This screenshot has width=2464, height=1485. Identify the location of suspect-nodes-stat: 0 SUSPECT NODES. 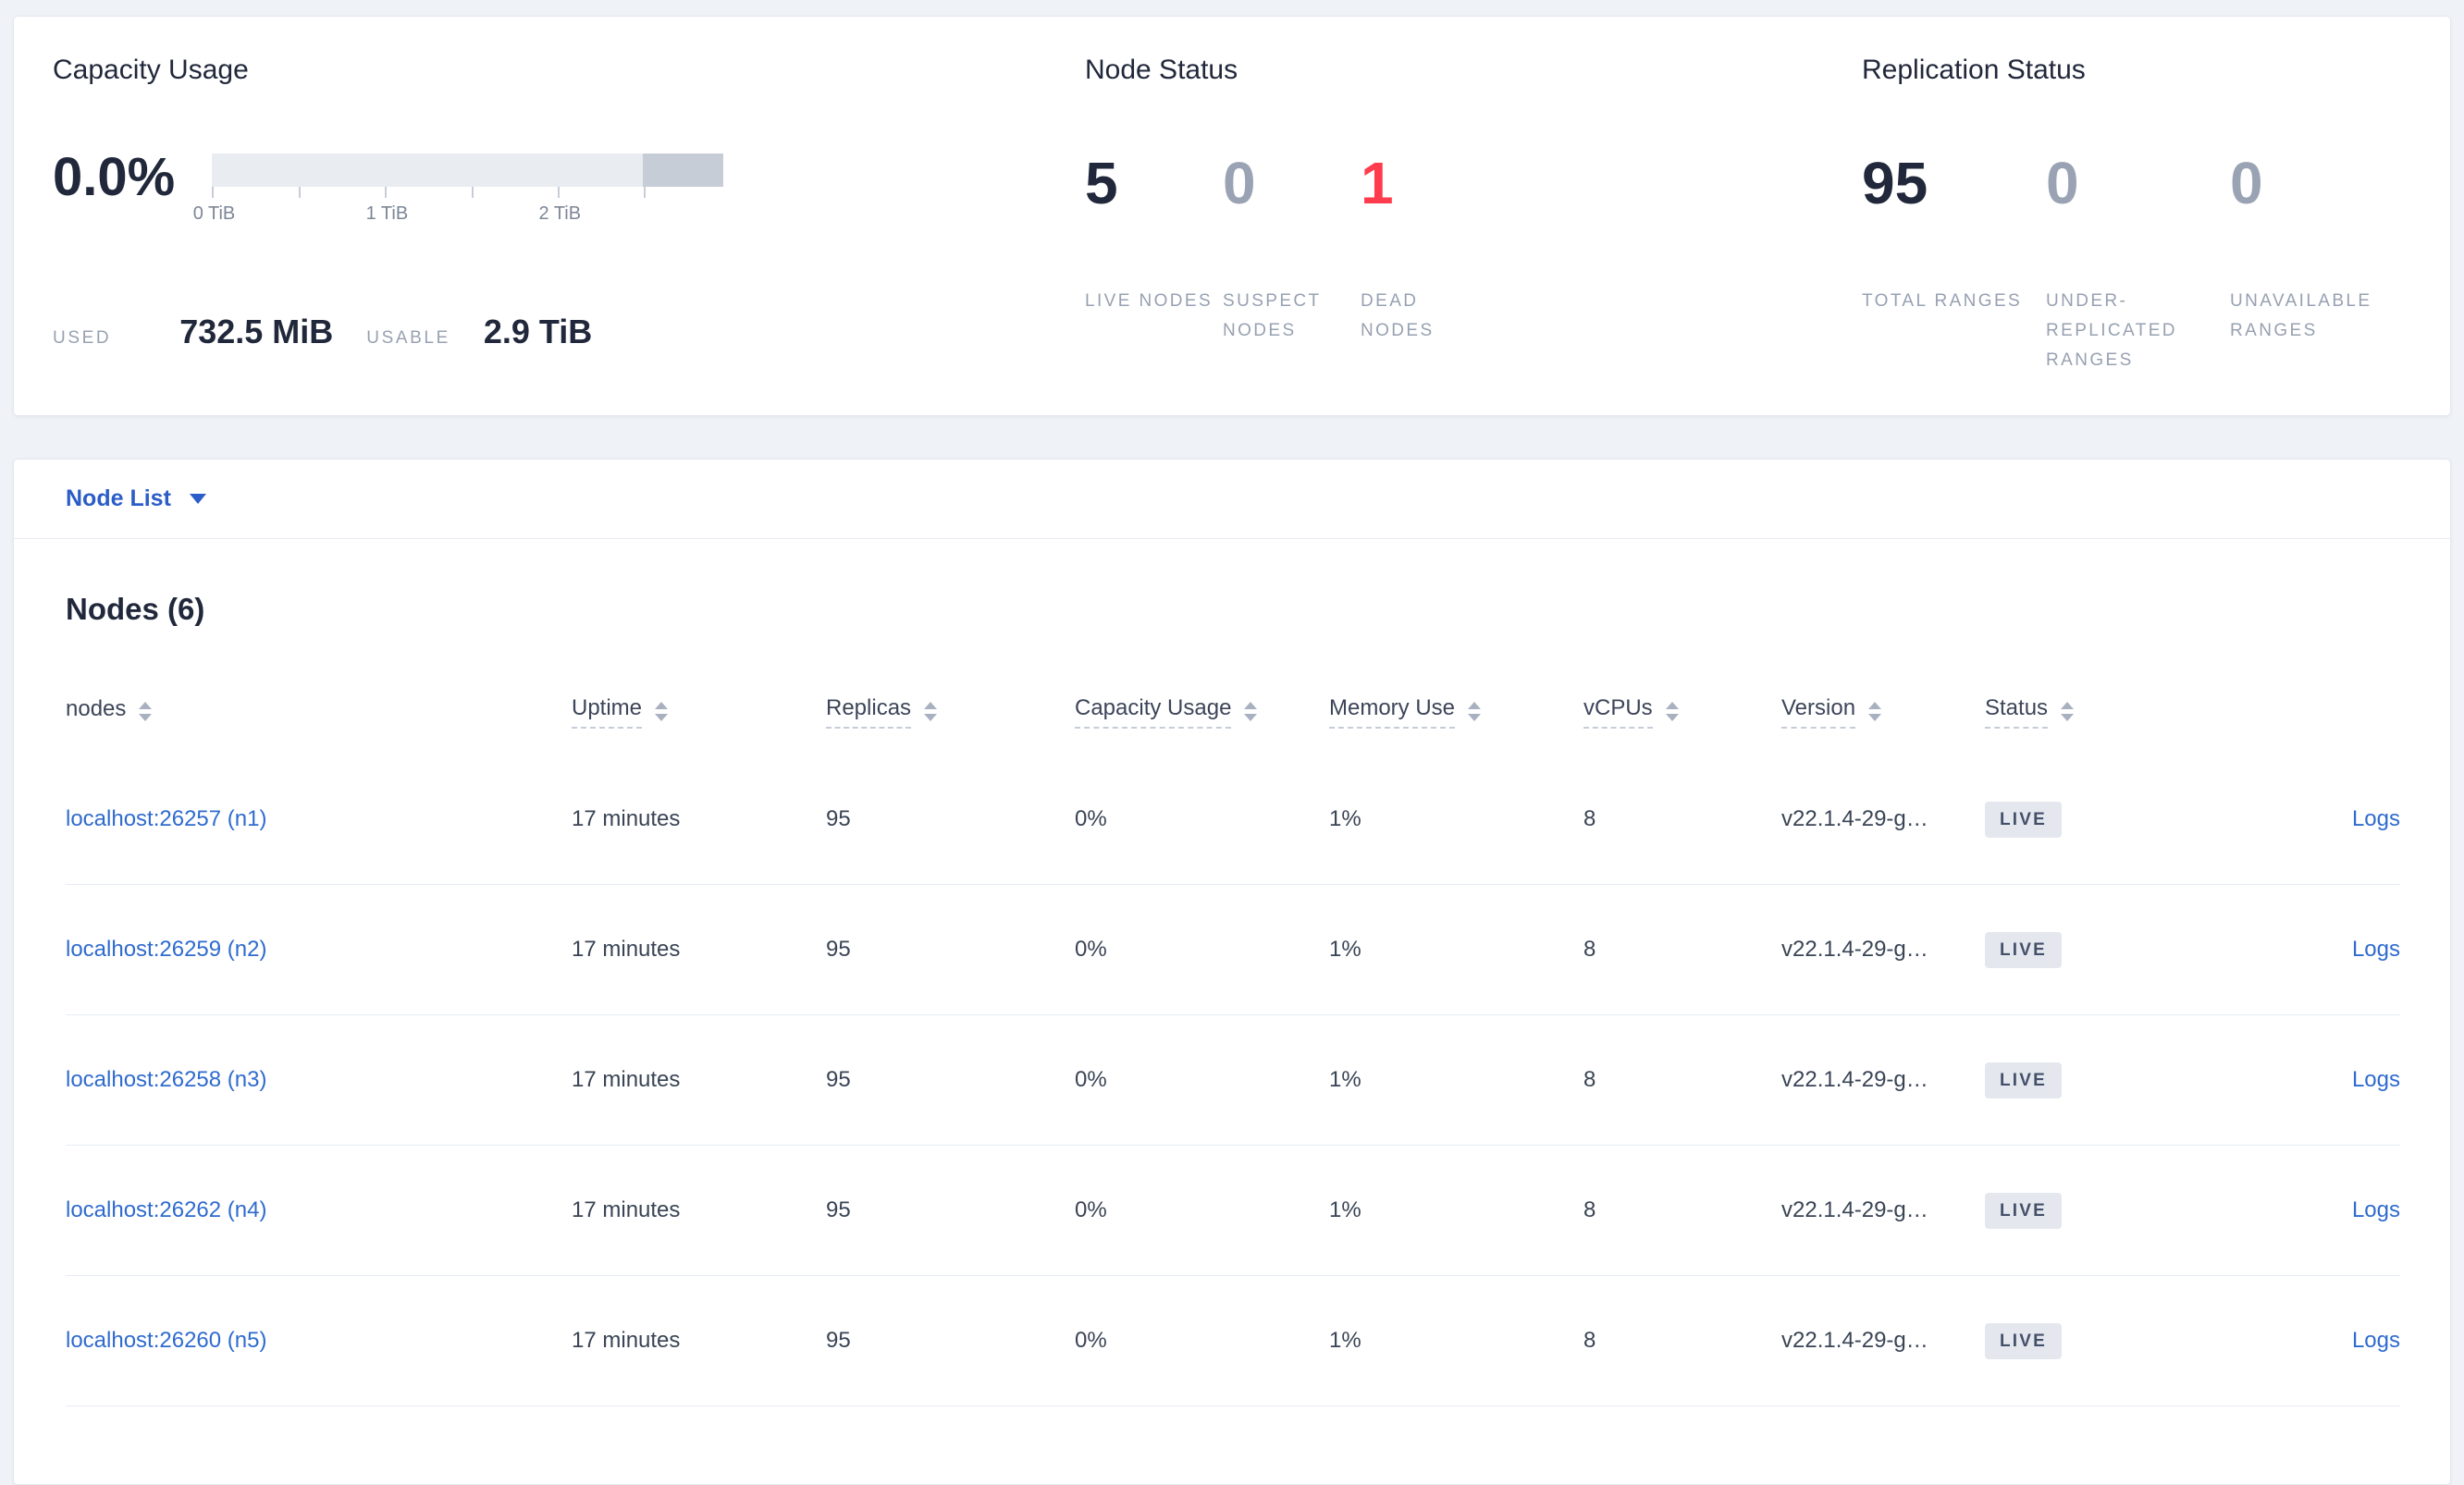
(1288, 249).